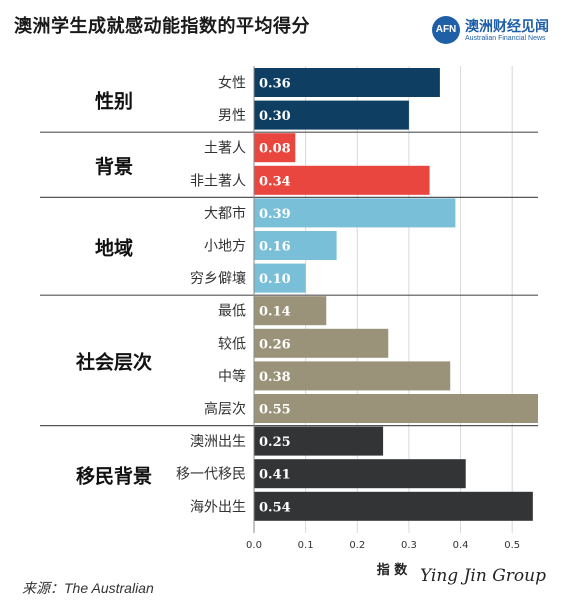 The width and height of the screenshot is (568, 609). What do you see at coordinates (114, 247) in the screenshot?
I see `group-label: 地域` at bounding box center [114, 247].